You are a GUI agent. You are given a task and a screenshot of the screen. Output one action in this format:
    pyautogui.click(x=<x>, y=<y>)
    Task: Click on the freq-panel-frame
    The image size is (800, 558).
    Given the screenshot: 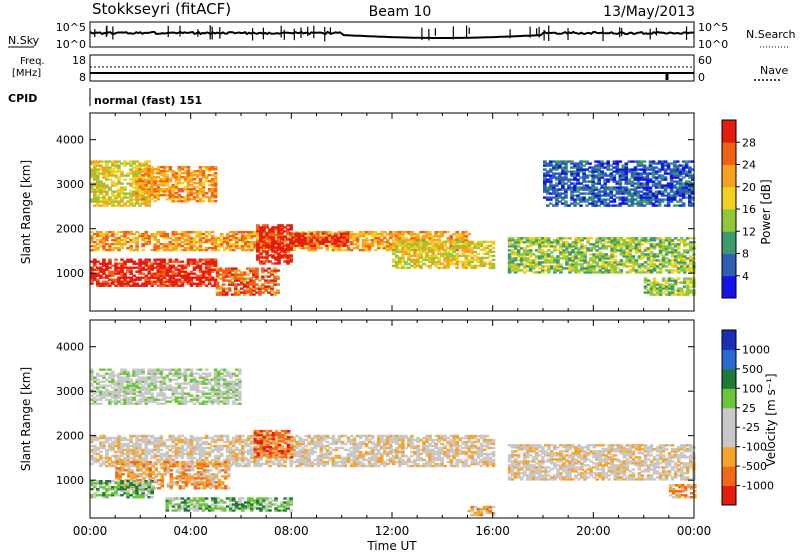 What is the action you would take?
    pyautogui.click(x=392, y=68)
    